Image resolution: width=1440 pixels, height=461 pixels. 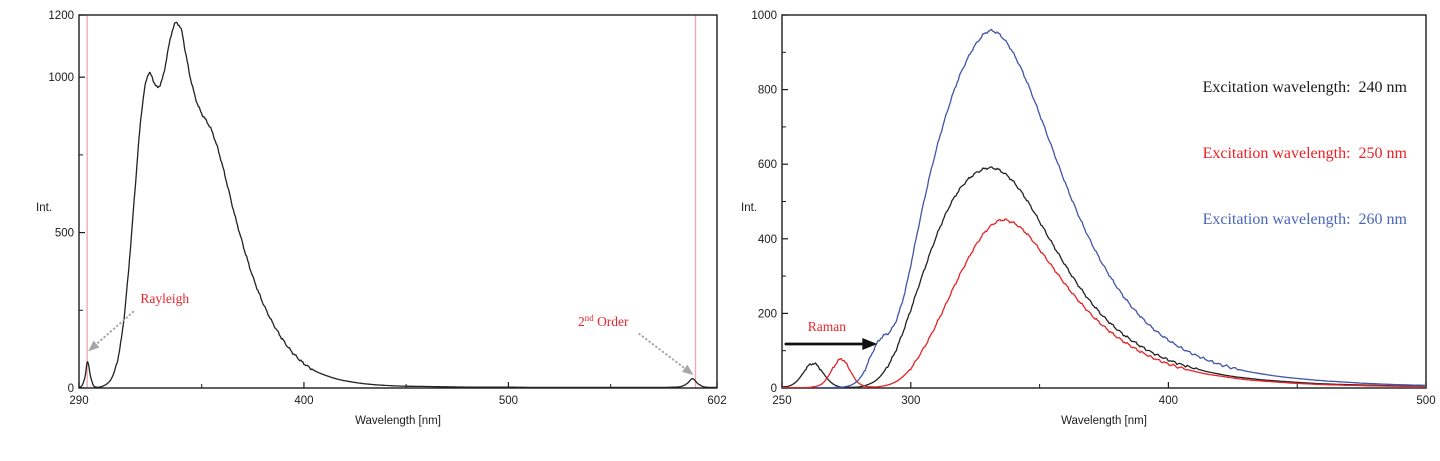 What do you see at coordinates (398, 421) in the screenshot?
I see `left-x-axis-title: Wavelength [nm]` at bounding box center [398, 421].